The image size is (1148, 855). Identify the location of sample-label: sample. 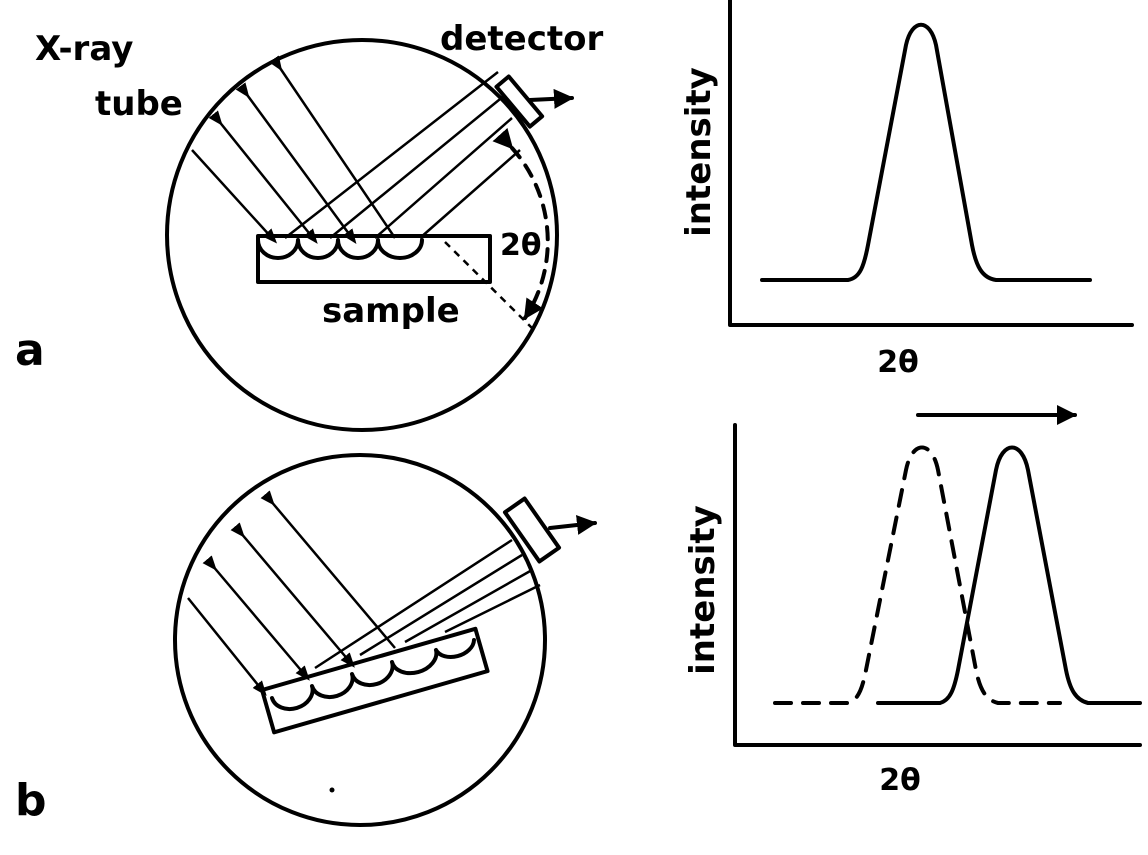
(391, 311).